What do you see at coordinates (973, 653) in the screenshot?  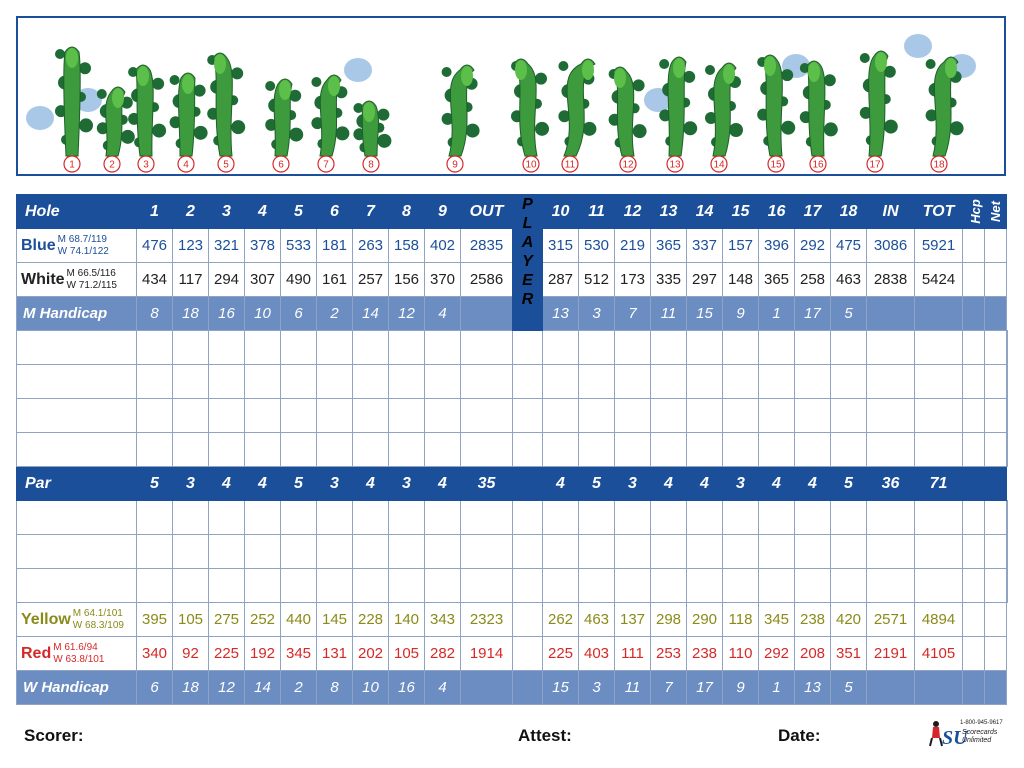 I see `hcp-cell` at bounding box center [973, 653].